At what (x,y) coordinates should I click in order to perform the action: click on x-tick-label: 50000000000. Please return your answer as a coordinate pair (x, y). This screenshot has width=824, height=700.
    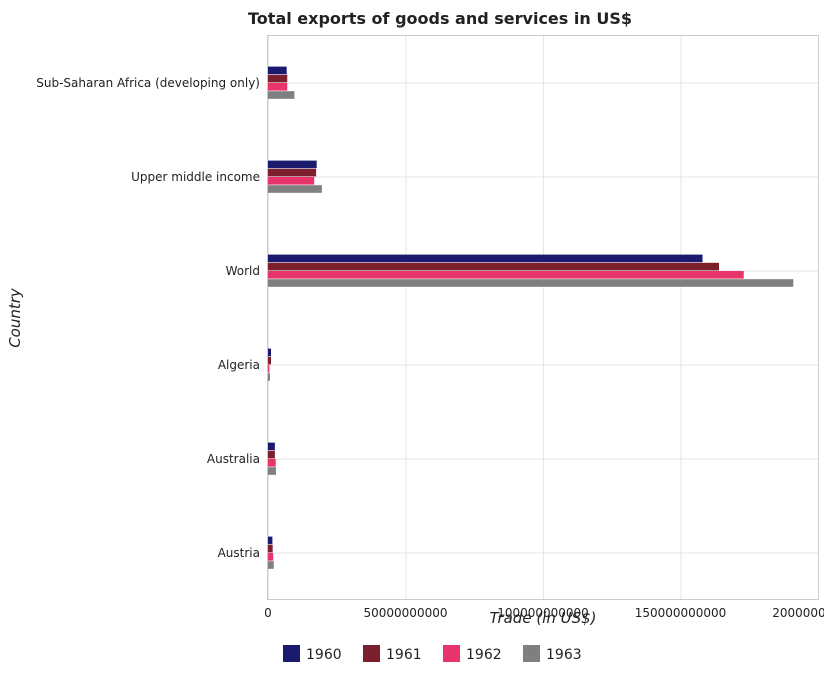
    Looking at the image, I should click on (406, 613).